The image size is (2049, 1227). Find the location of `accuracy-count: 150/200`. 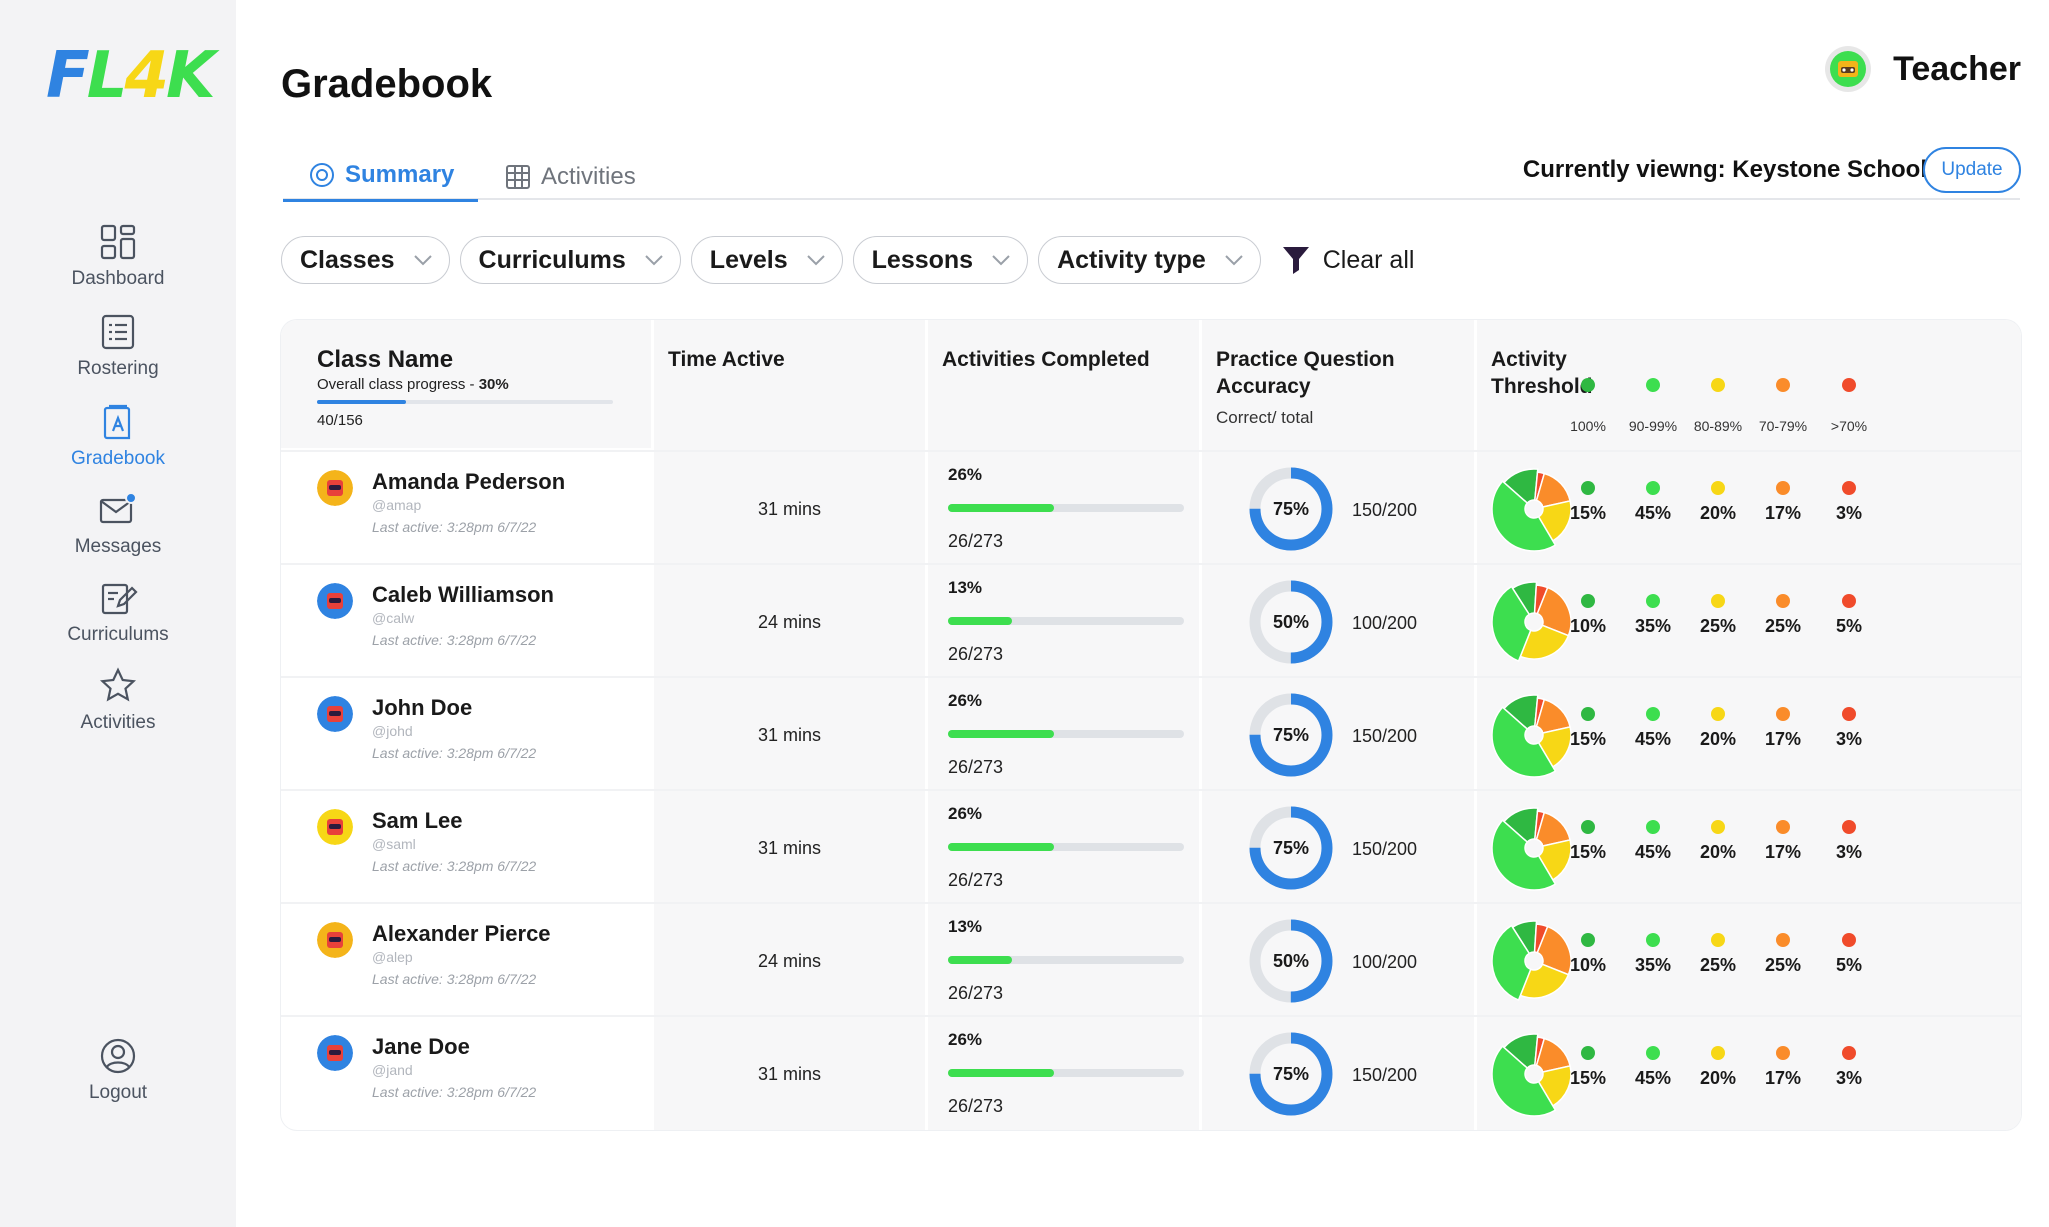

accuracy-count: 150/200 is located at coordinates (1385, 849).